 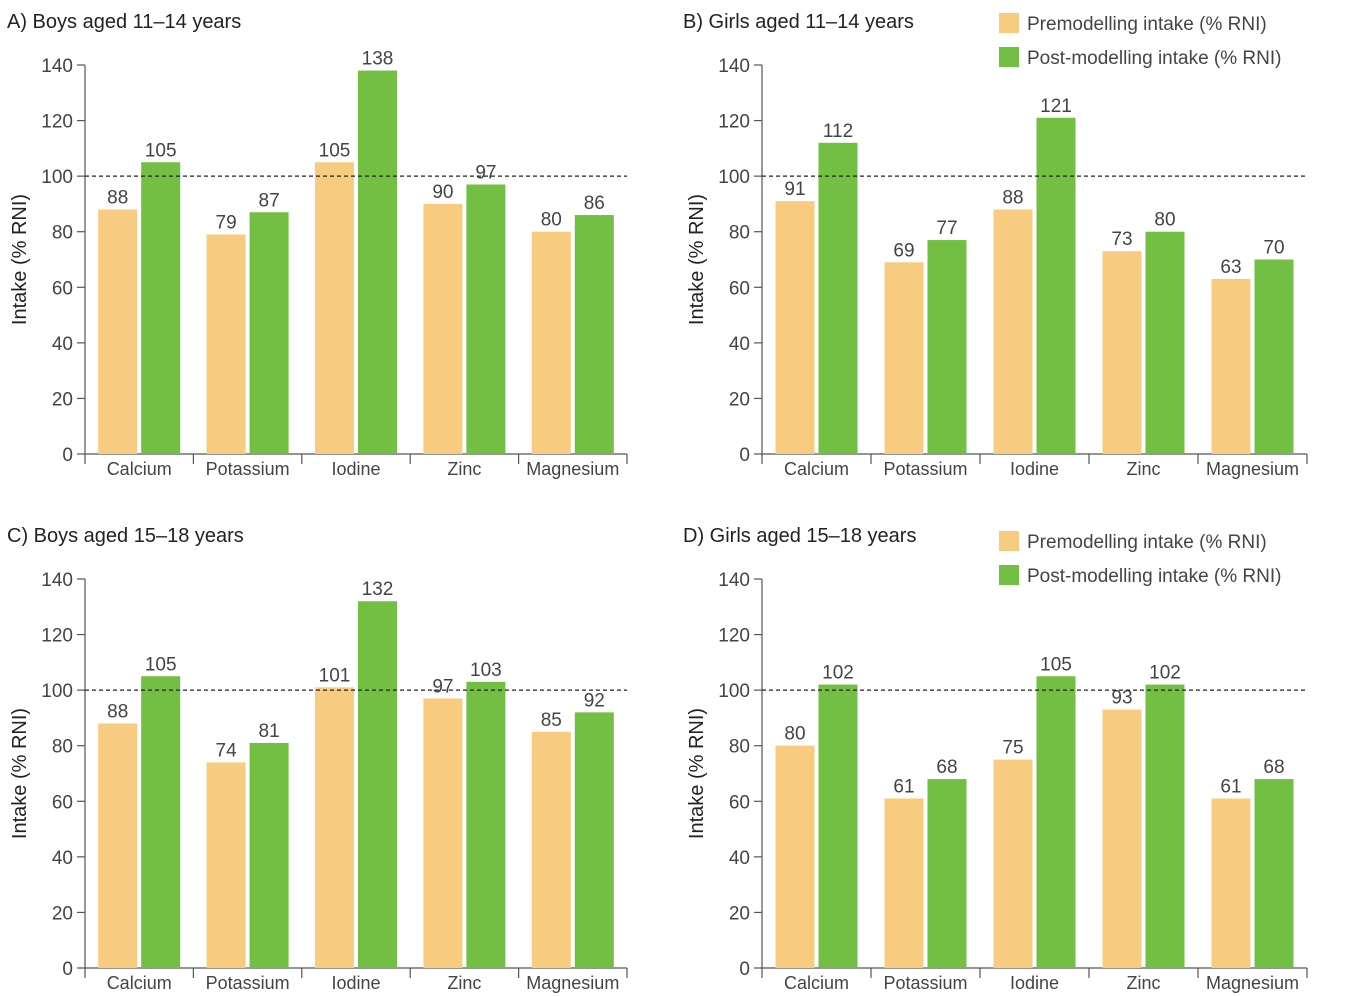 What do you see at coordinates (62, 288) in the screenshot?
I see `y-tick-label: 60` at bounding box center [62, 288].